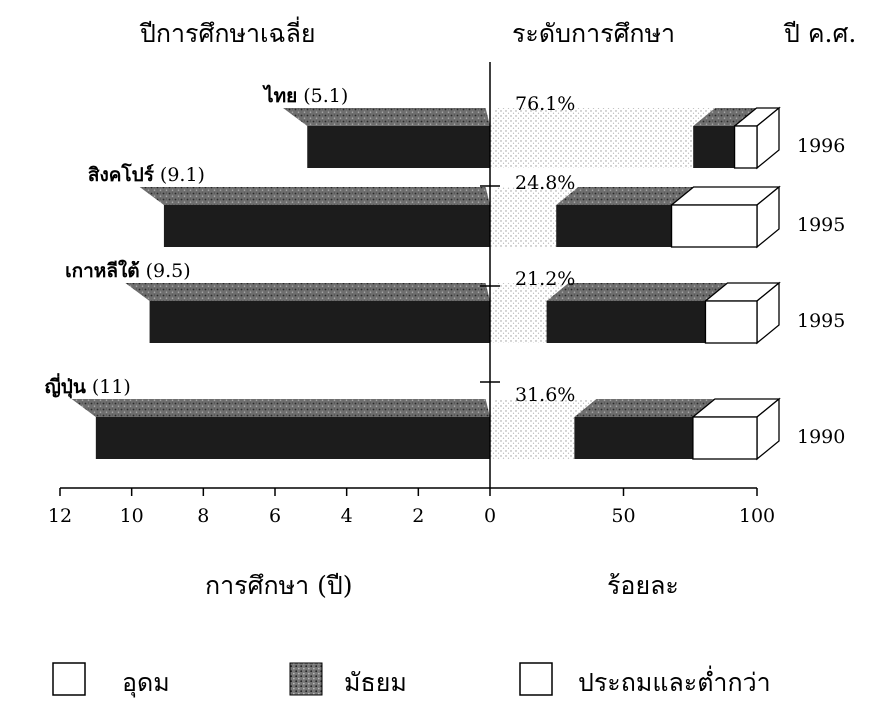 This screenshot has width=896, height=707. What do you see at coordinates (411, 680) in the screenshot?
I see `legend: อุดม มัธยม ประถมและต่ำกว่า` at bounding box center [411, 680].